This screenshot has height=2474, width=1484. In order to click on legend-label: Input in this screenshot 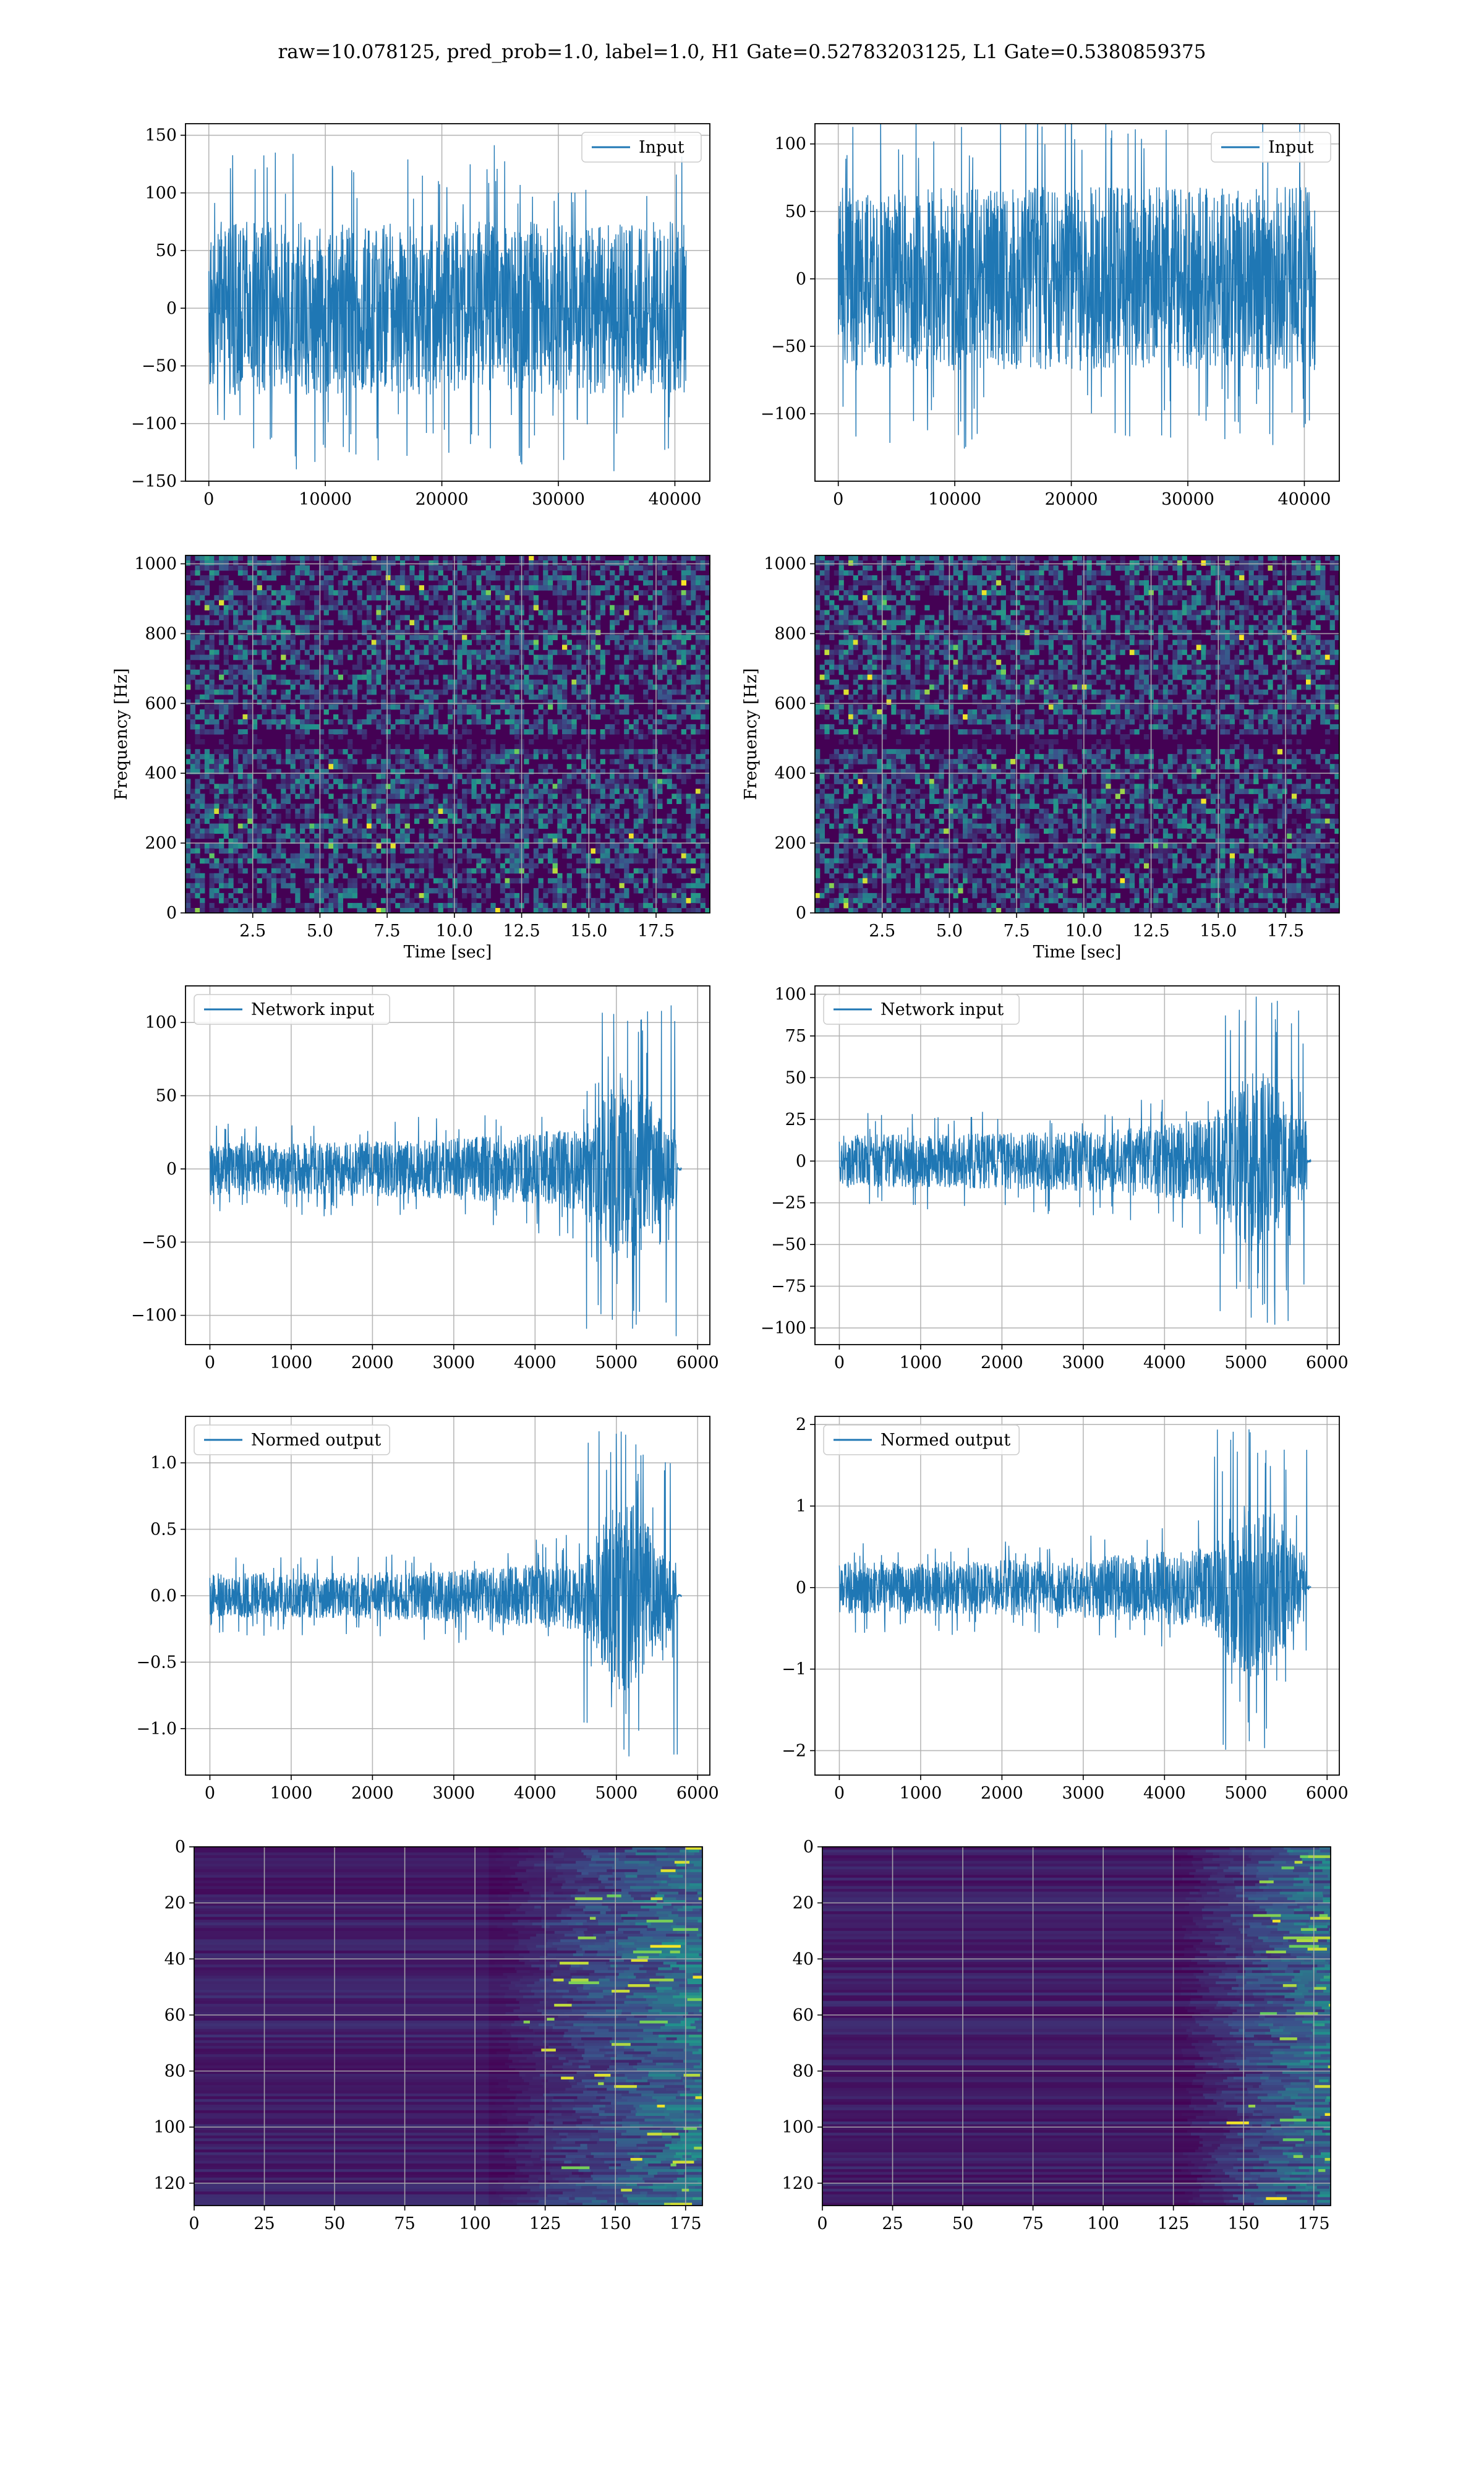, I will do `click(661, 147)`.